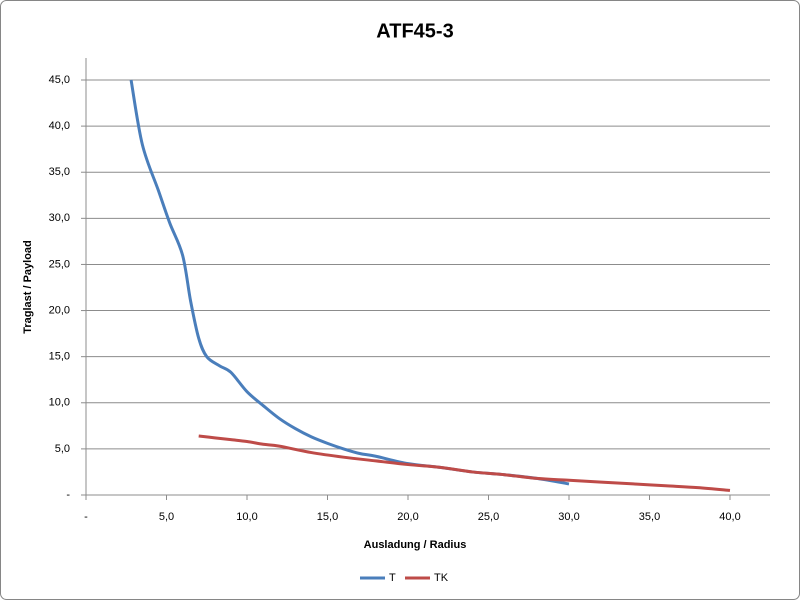 The image size is (801, 601). What do you see at coordinates (441, 578) in the screenshot?
I see `legend-label: TK` at bounding box center [441, 578].